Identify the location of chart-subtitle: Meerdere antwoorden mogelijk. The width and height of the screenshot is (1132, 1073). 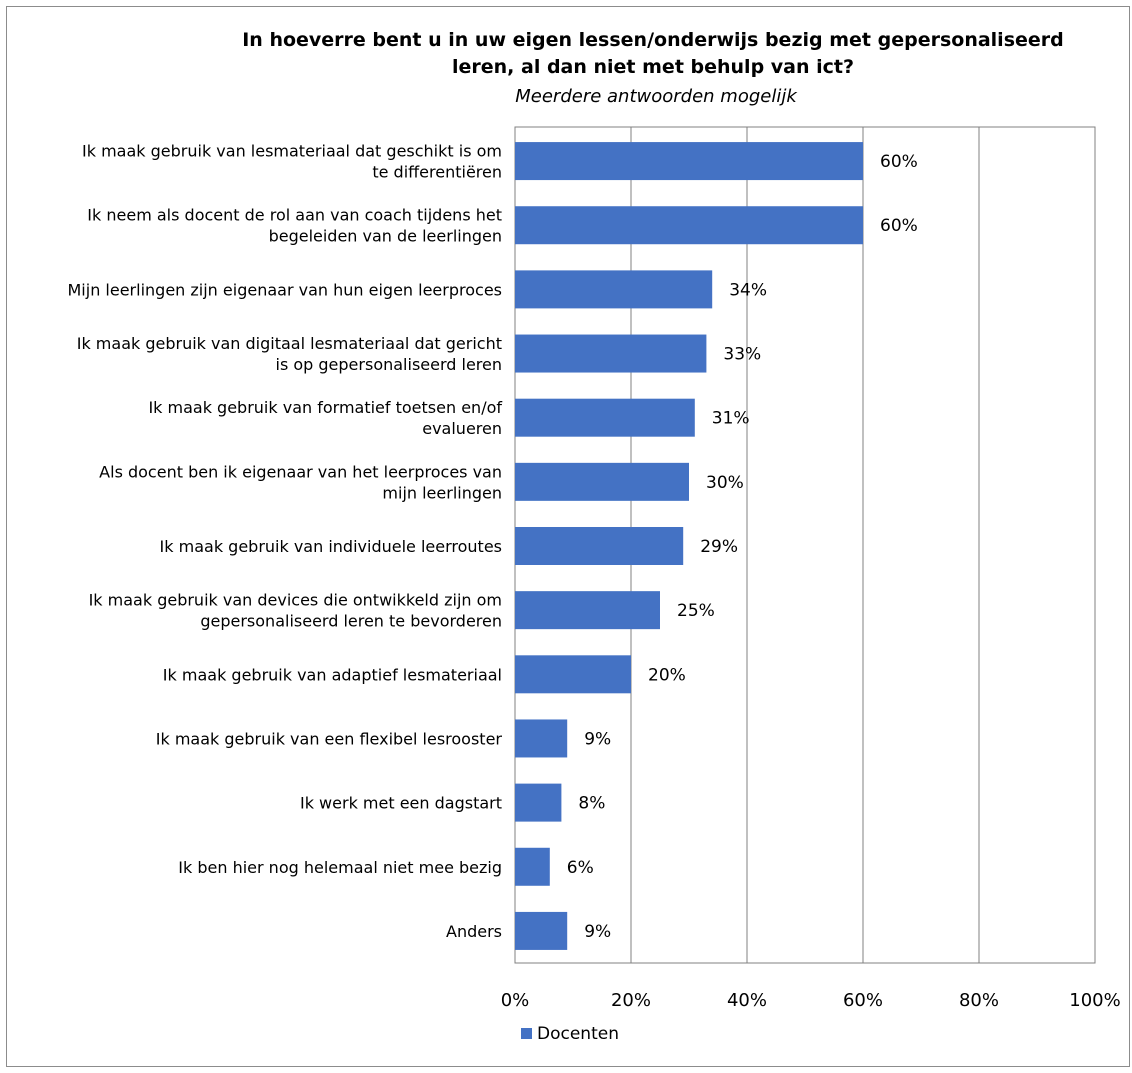
(656, 96).